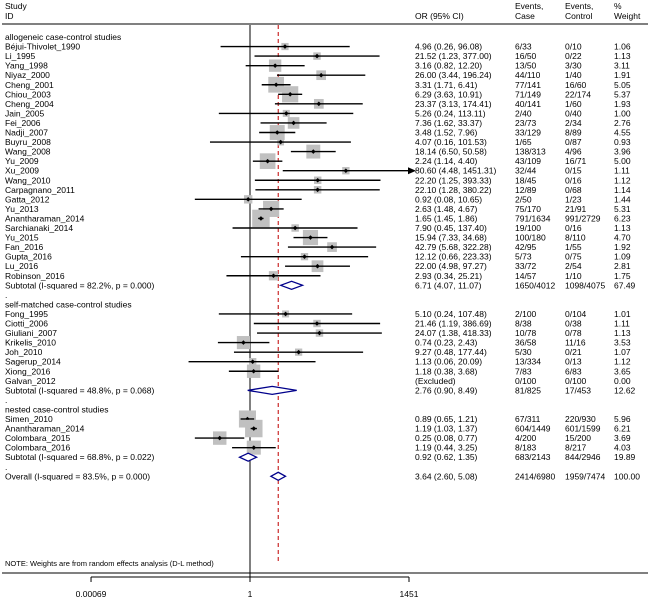  I want to click on overall-label: Overall (I-squared = 83.5%, p = 0.000), so click(77, 476).